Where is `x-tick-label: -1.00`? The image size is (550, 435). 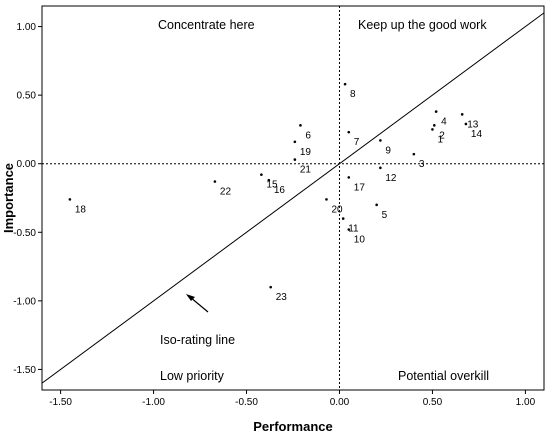
x-tick-label: -1.00 is located at coordinates (153, 402).